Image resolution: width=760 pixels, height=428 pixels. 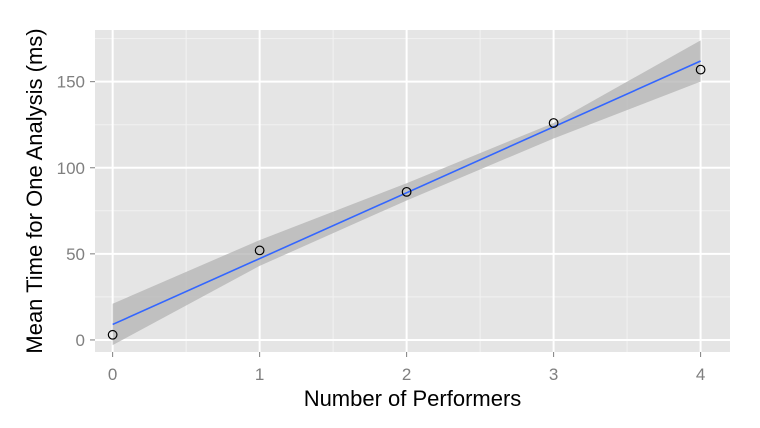 I want to click on x-tick-label: 2, so click(x=406, y=374).